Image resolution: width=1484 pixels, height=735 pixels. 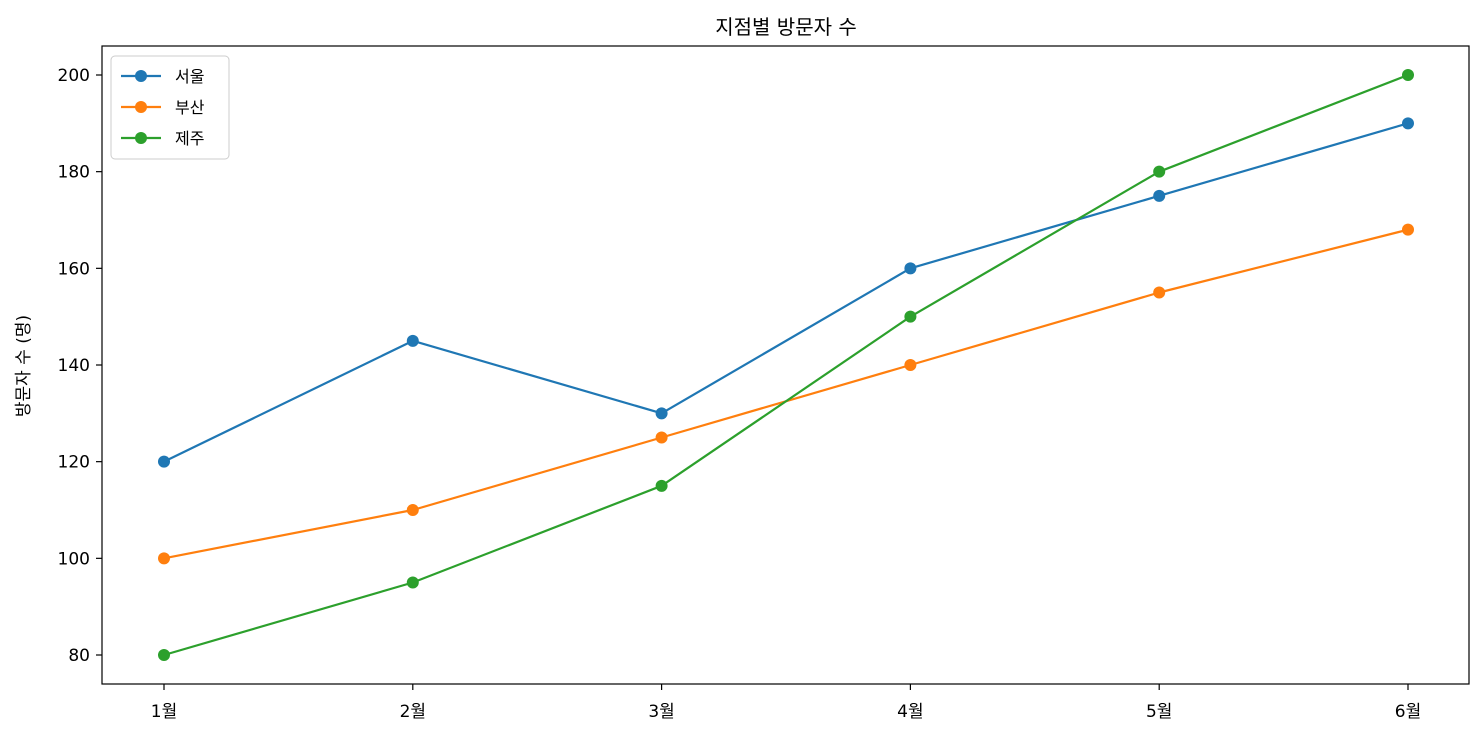 What do you see at coordinates (74, 269) in the screenshot?
I see `y-tick-label: 160` at bounding box center [74, 269].